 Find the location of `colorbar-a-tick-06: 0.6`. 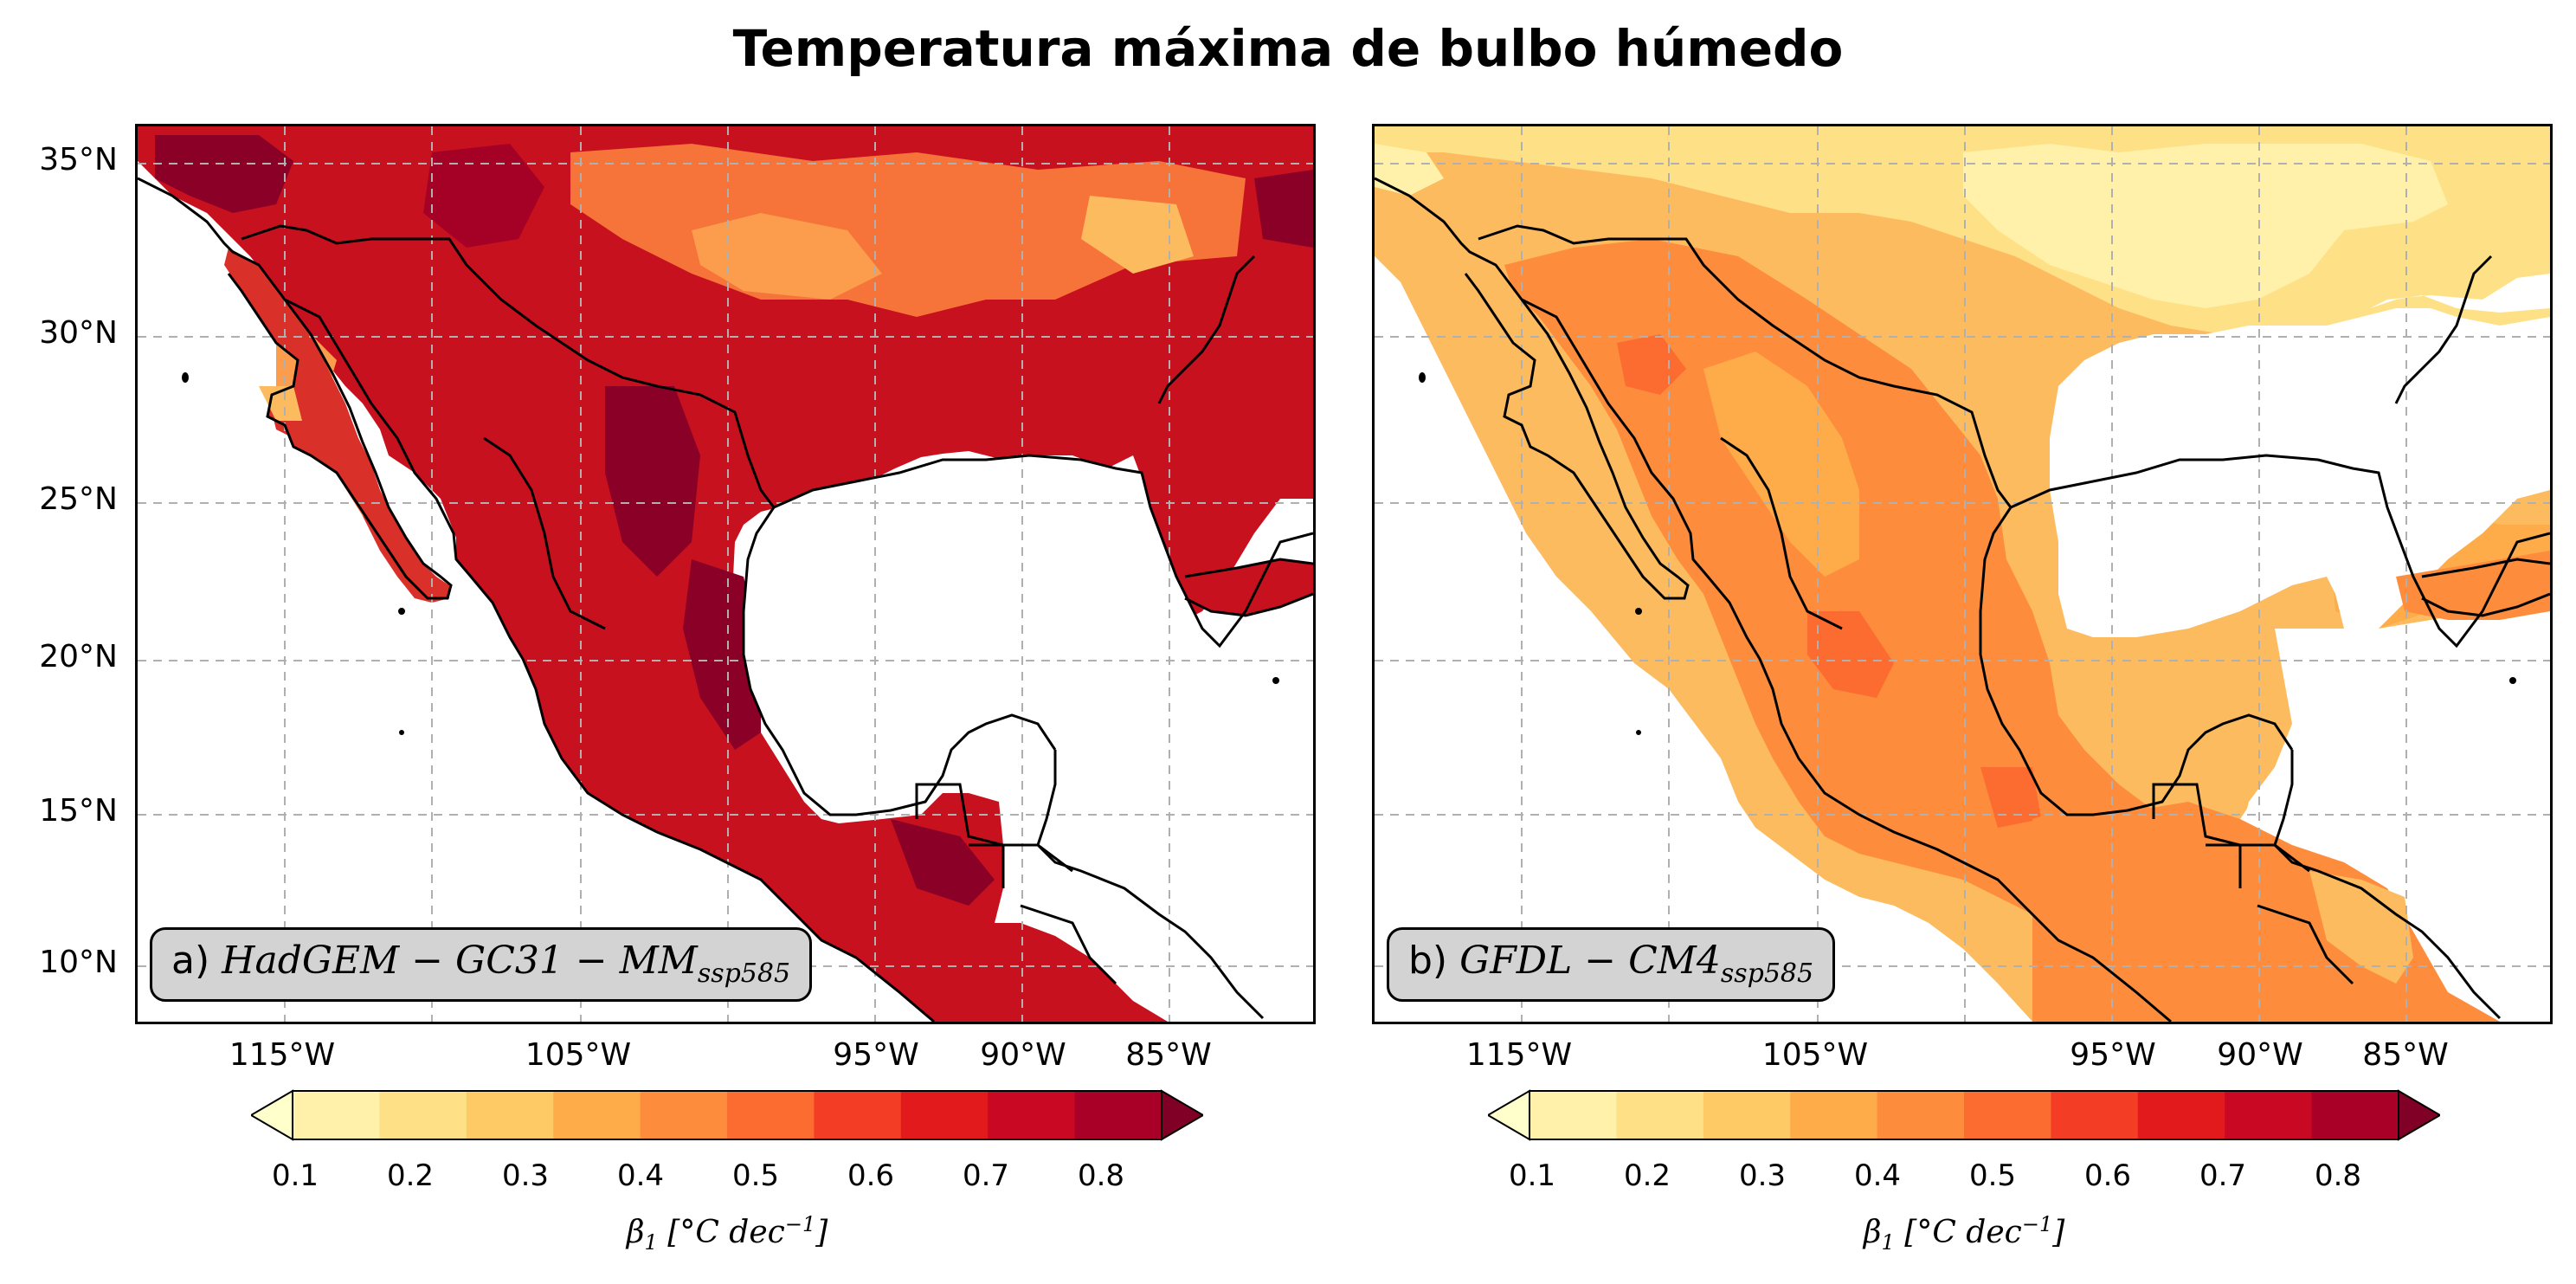

colorbar-a-tick-06: 0.6 is located at coordinates (871, 1175).